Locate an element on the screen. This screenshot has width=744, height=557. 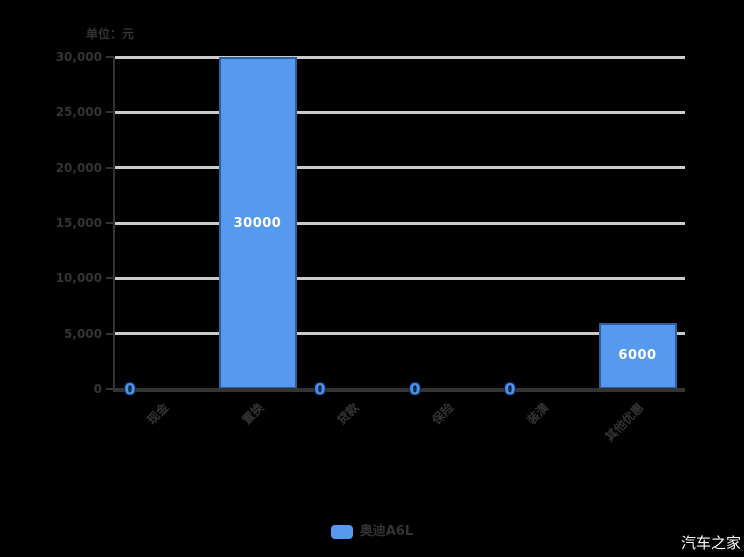
y-tick-label: 25,000 is located at coordinates (78, 112).